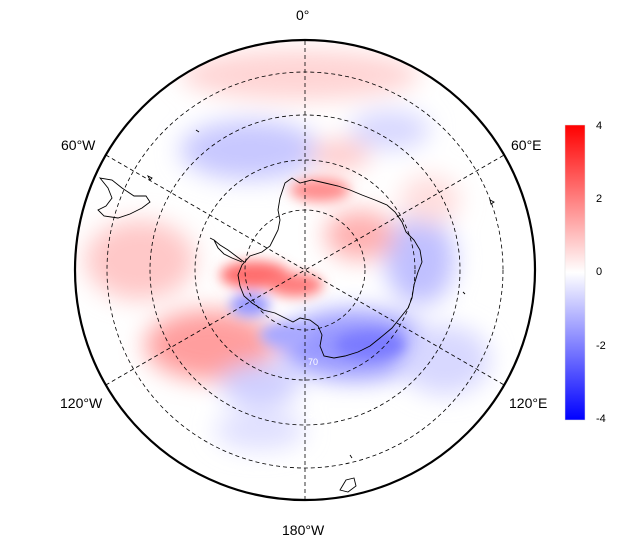  Describe the element at coordinates (464, 293) in the screenshot. I see `island-heard` at that location.